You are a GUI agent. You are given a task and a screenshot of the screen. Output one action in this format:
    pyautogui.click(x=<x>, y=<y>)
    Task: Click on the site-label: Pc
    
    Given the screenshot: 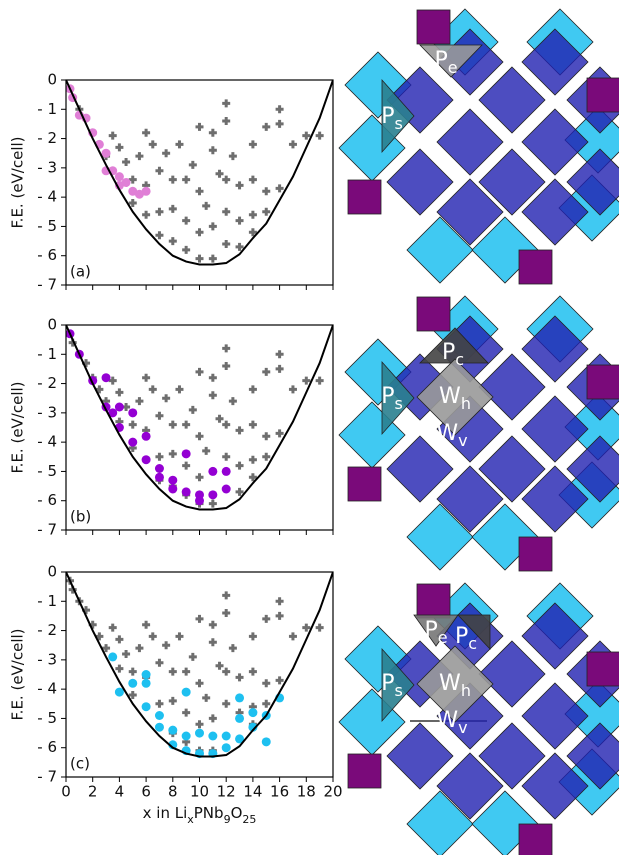 What is the action you would take?
    pyautogui.click(x=453, y=354)
    